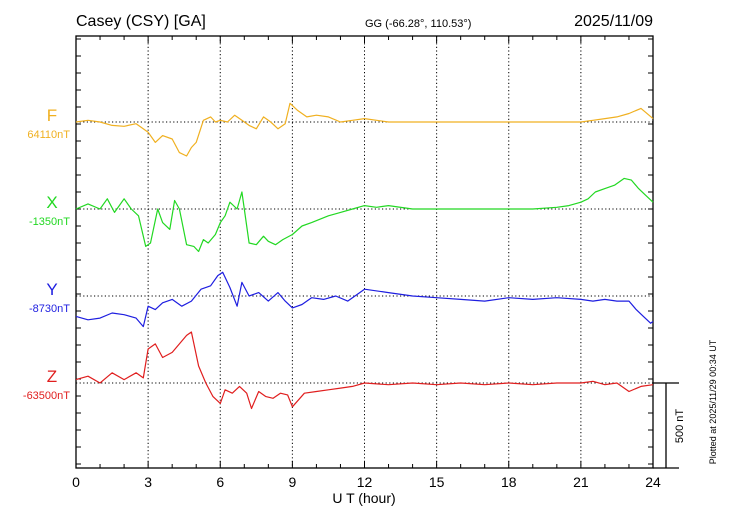  Describe the element at coordinates (437, 482) in the screenshot. I see `x-tick-label: 15` at that location.